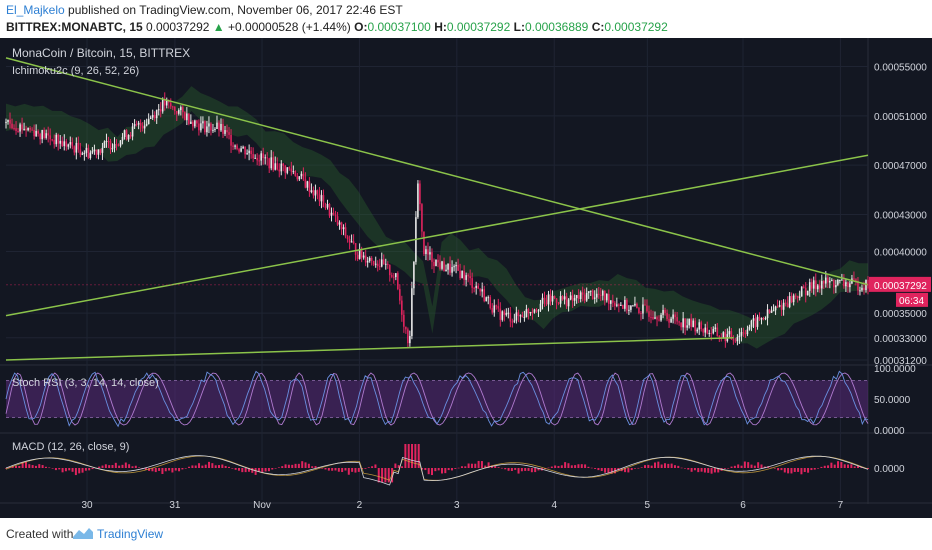  What do you see at coordinates (35, 10) in the screenshot?
I see `author-link: El_Majkelo` at bounding box center [35, 10].